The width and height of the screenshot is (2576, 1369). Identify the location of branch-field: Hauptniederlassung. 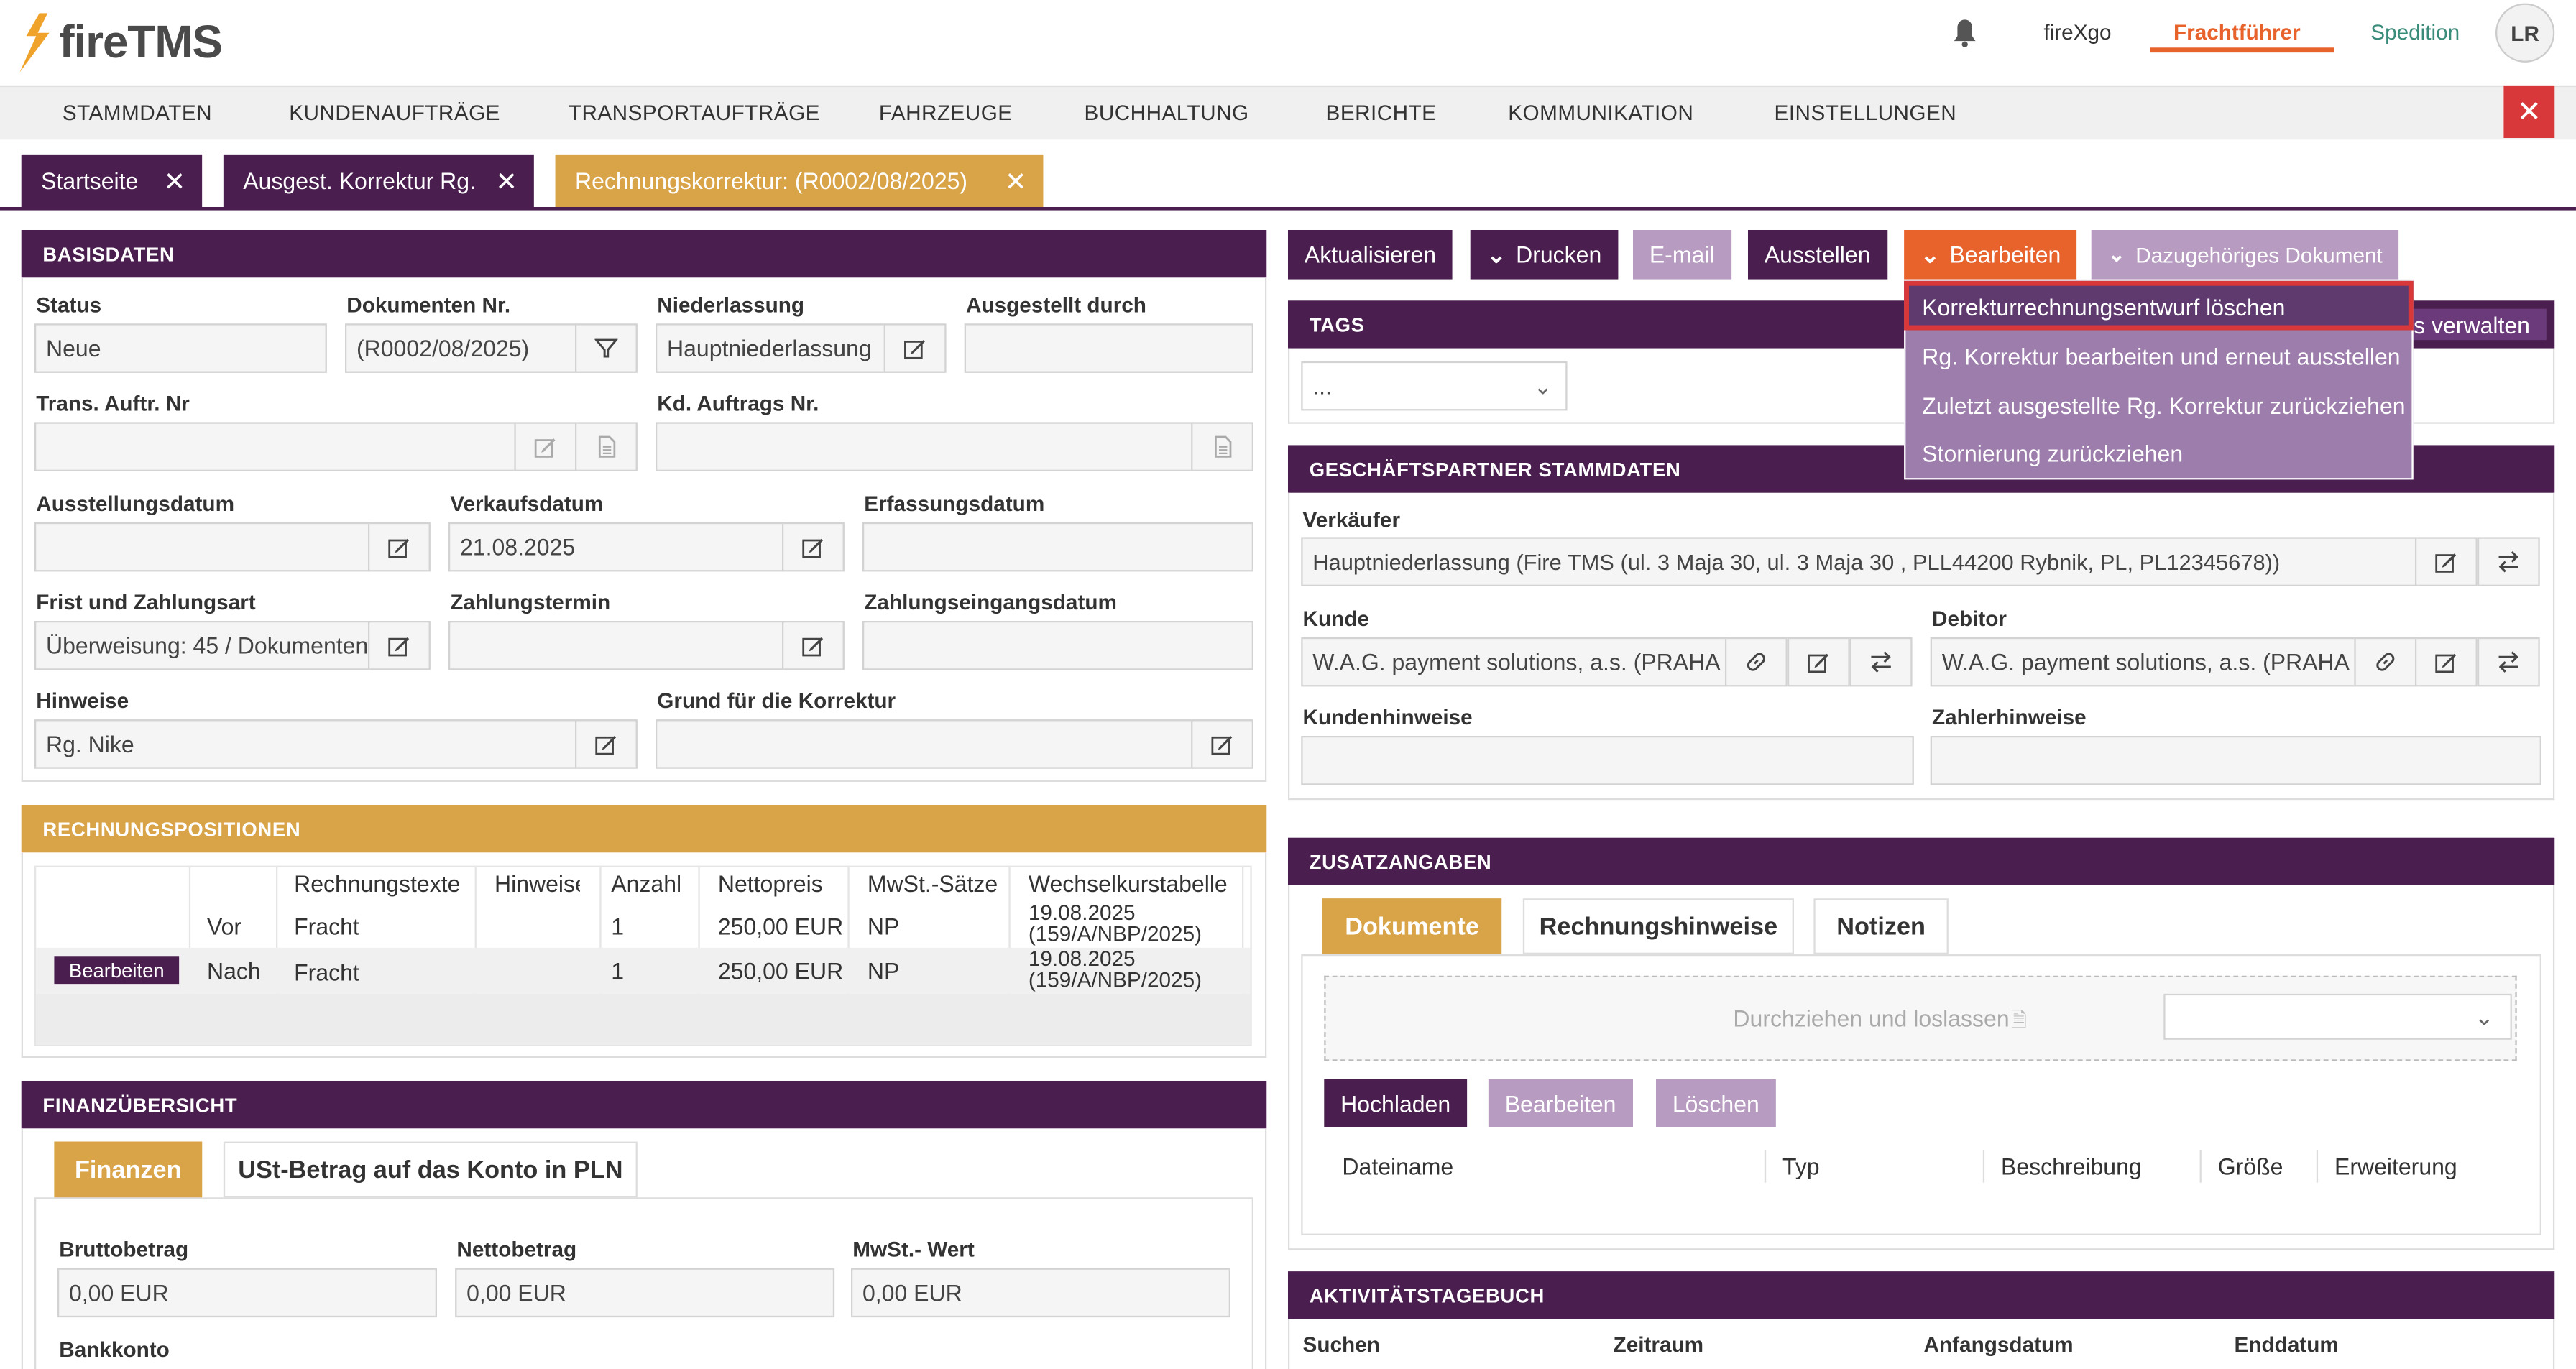
(770, 348).